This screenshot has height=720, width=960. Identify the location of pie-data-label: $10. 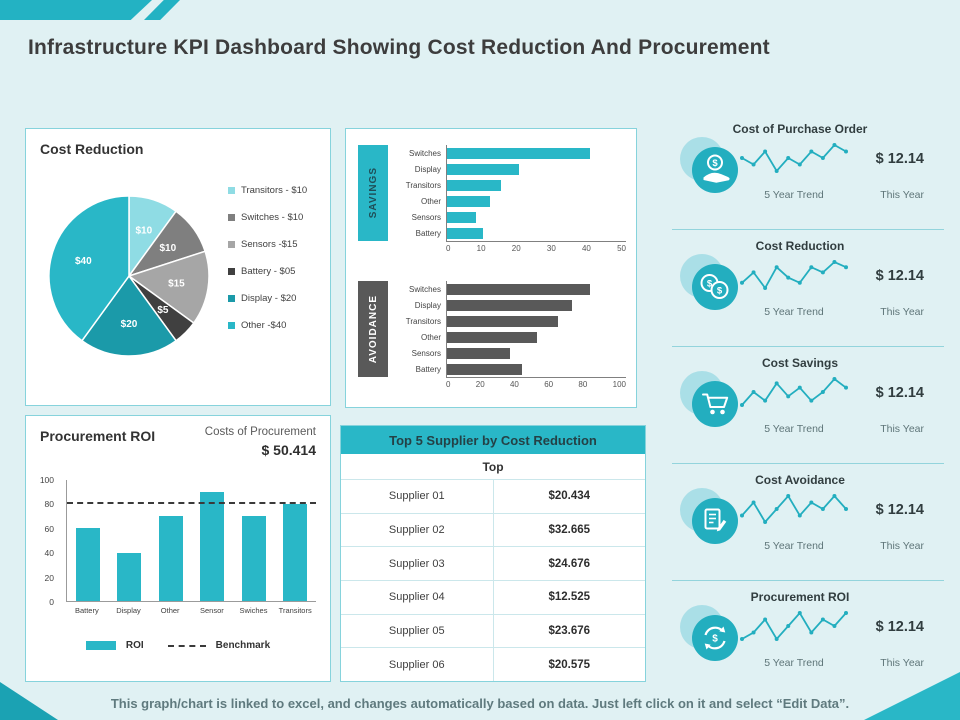
(167, 248).